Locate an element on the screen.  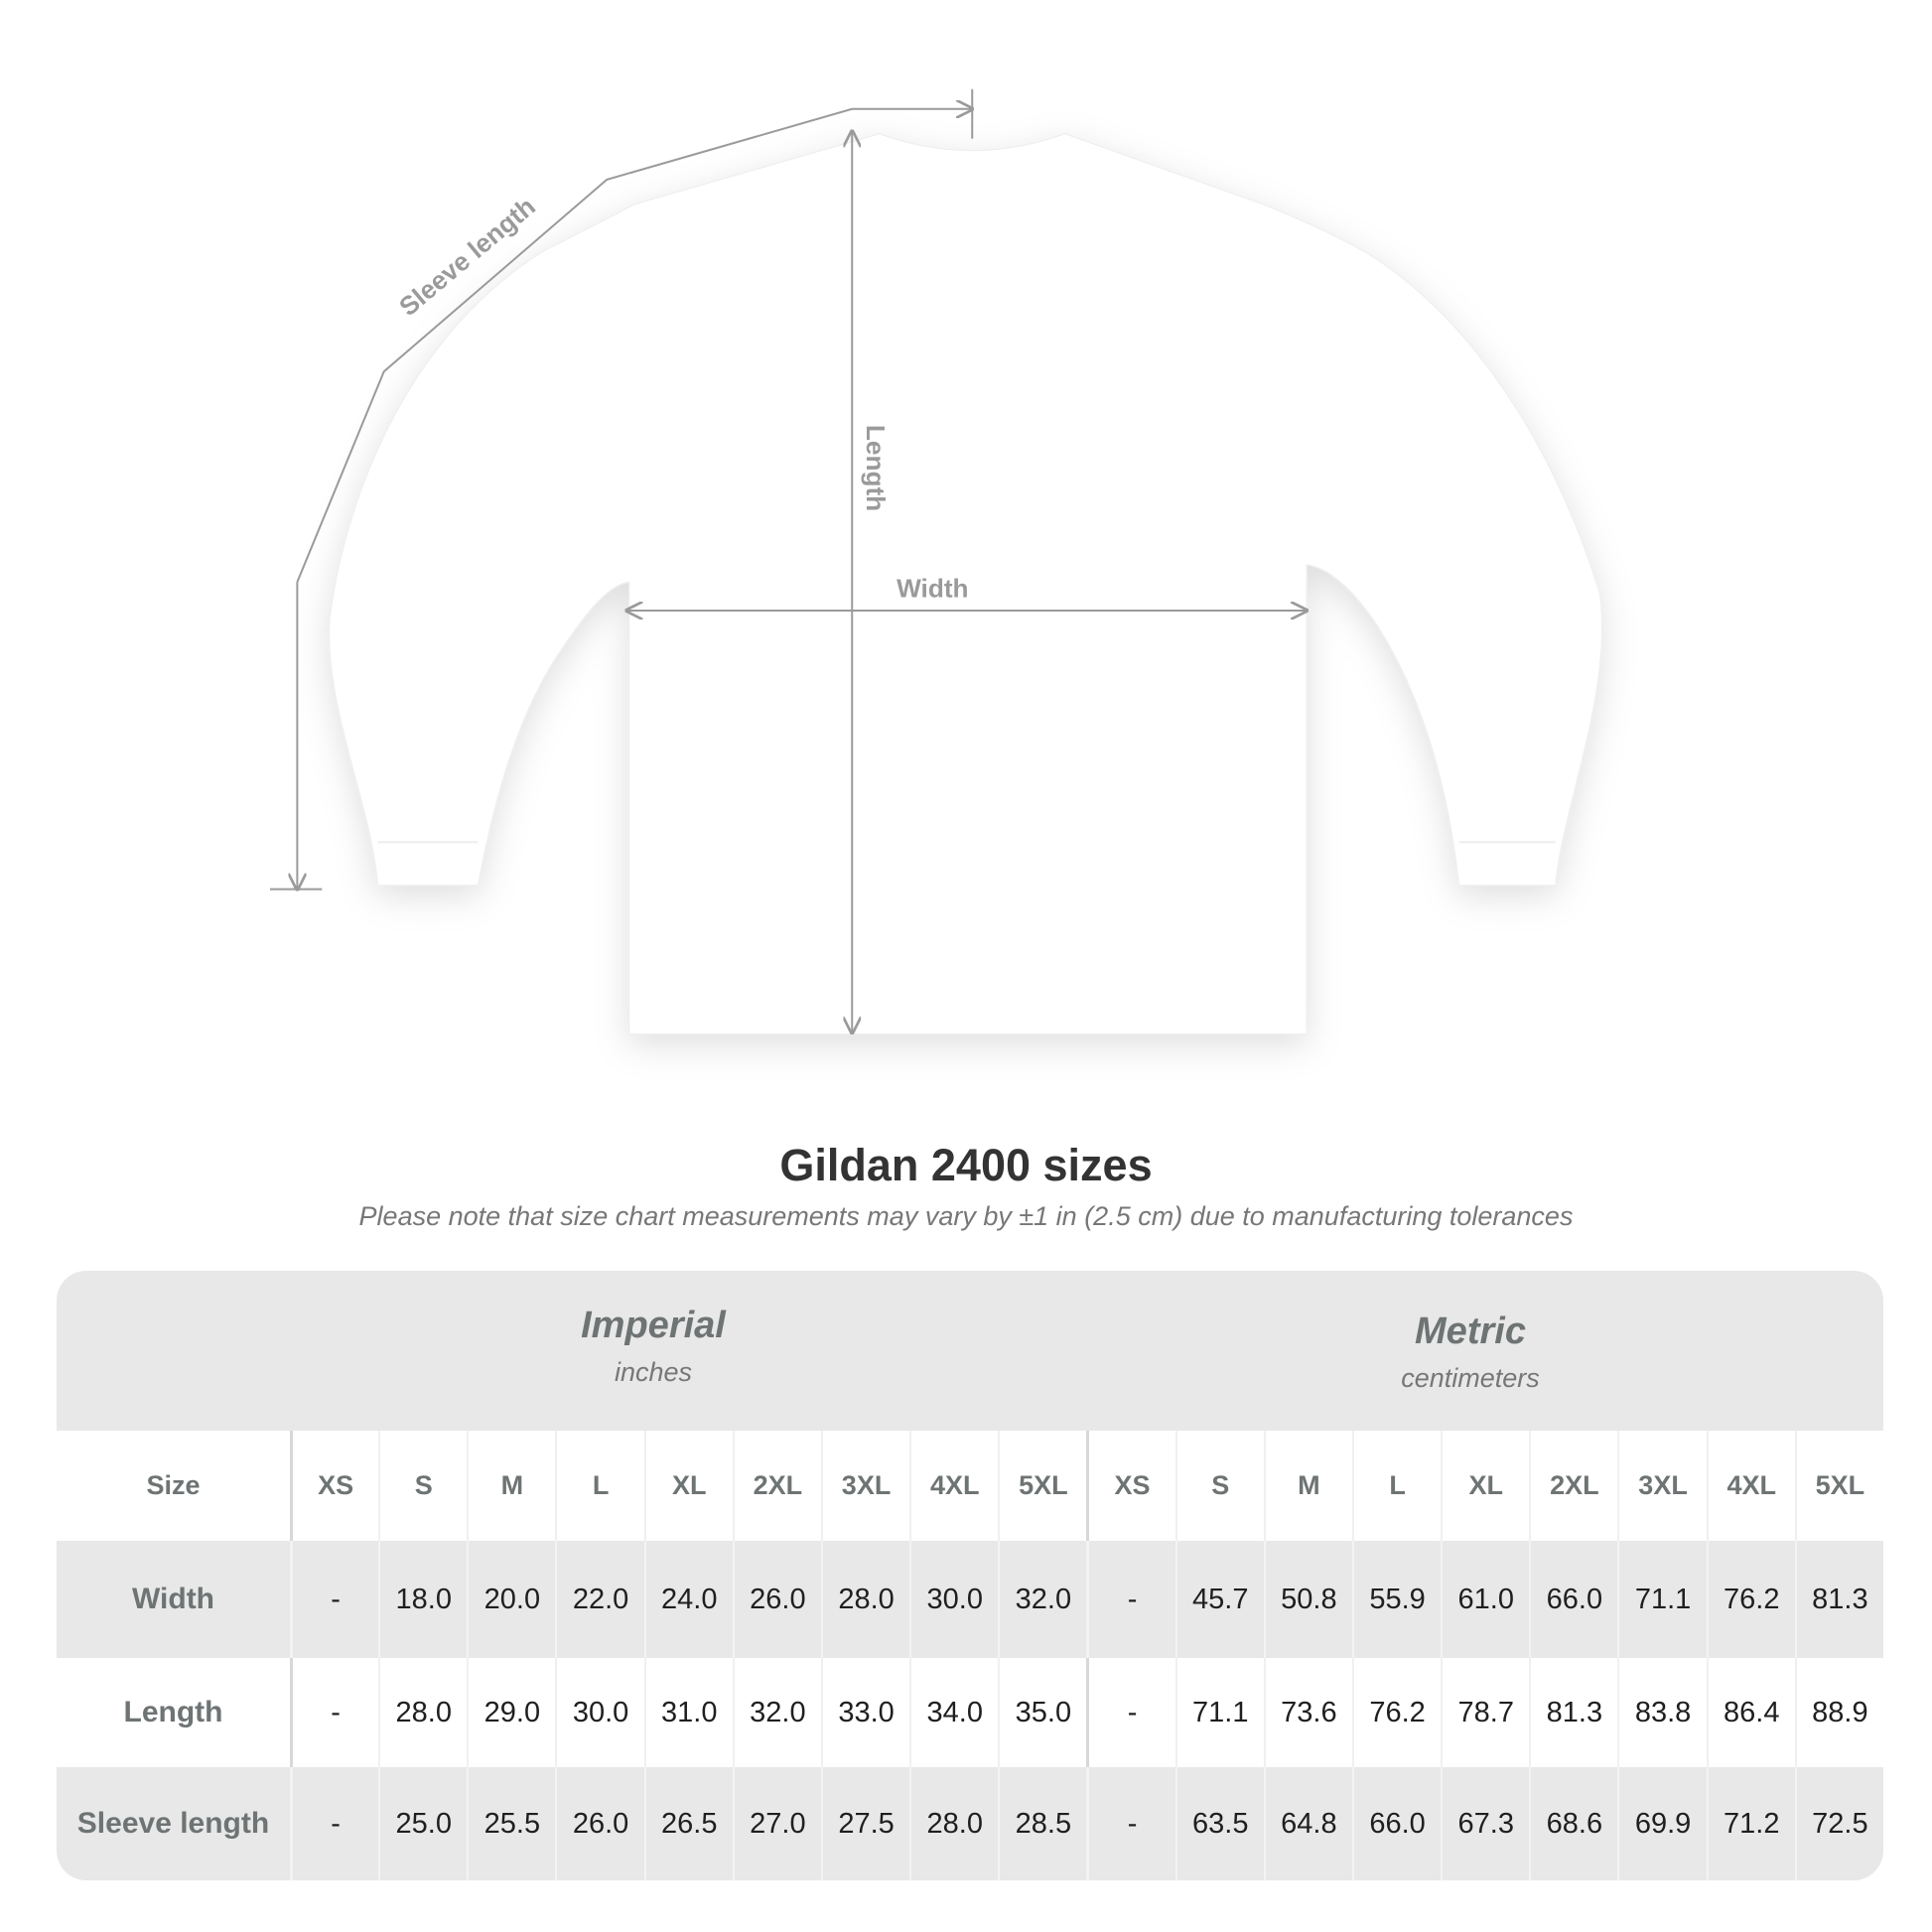
value-cell: 26.5 is located at coordinates (688, 1823).